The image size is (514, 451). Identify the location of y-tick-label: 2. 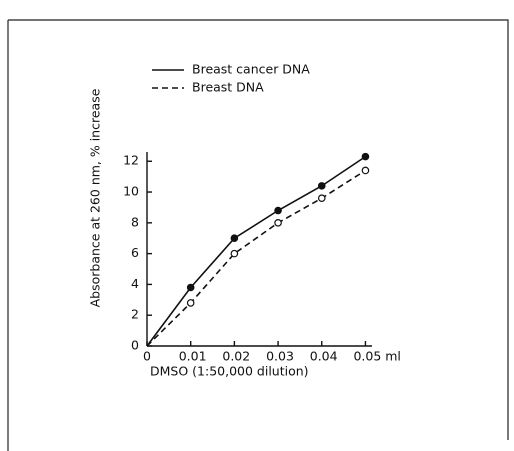
(135, 314).